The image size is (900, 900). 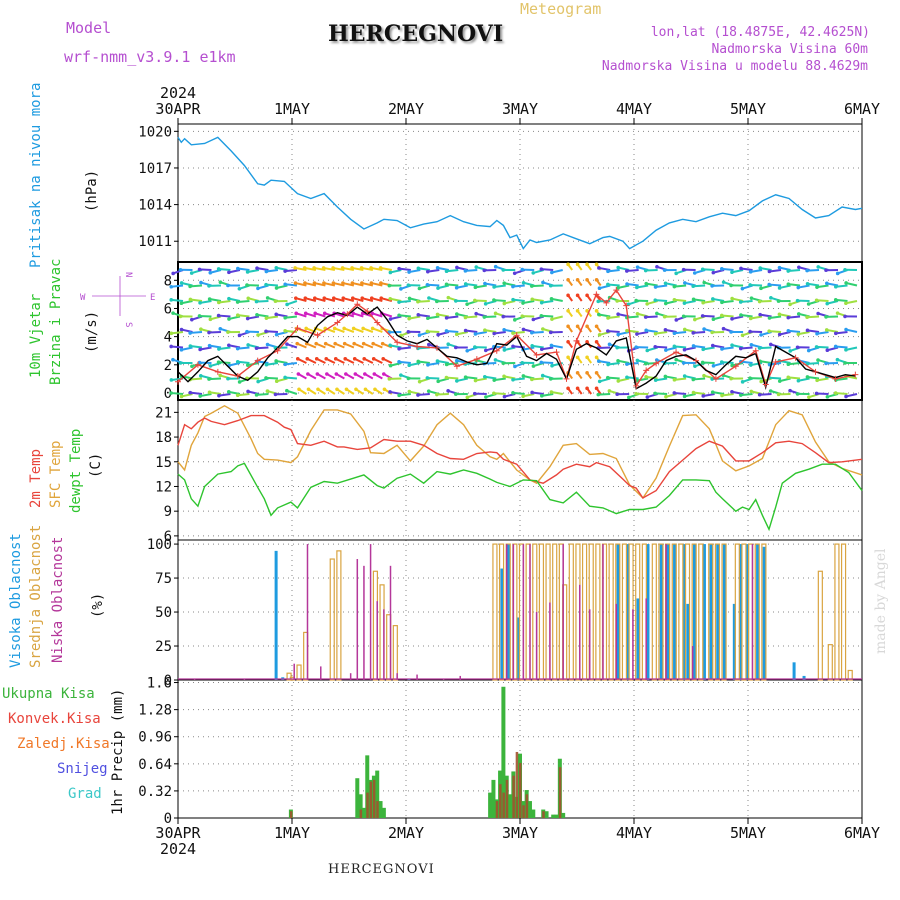 I want to click on conv-rain-bar, so click(x=377, y=809).